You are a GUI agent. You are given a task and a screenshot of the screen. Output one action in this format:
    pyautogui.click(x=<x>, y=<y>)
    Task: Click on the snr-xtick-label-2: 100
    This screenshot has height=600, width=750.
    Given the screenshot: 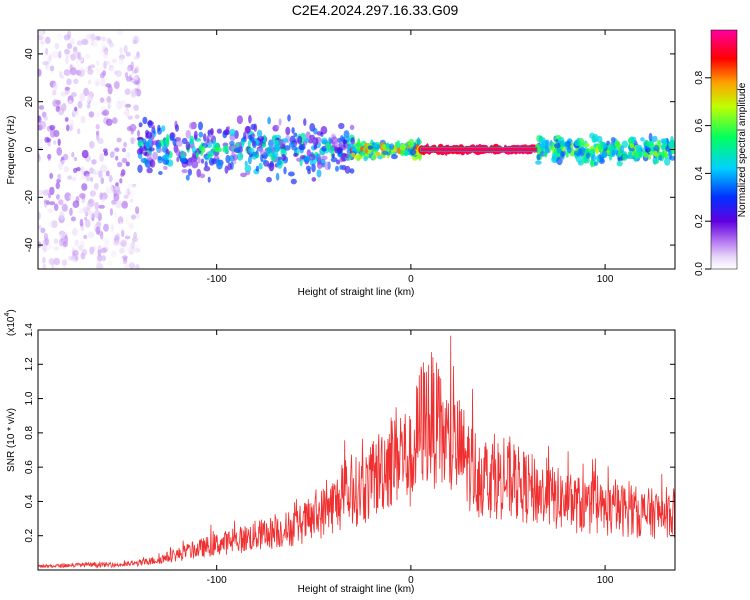 What is the action you would take?
    pyautogui.click(x=605, y=580)
    